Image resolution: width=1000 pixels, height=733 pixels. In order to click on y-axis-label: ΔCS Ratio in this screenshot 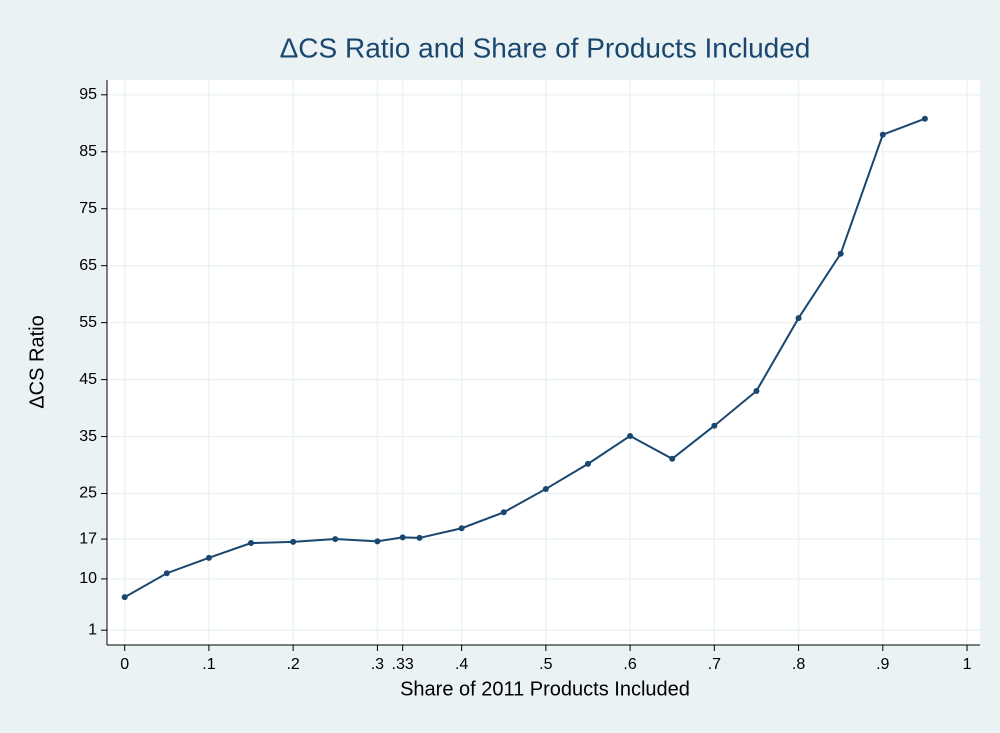, I will do `click(37, 361)`.